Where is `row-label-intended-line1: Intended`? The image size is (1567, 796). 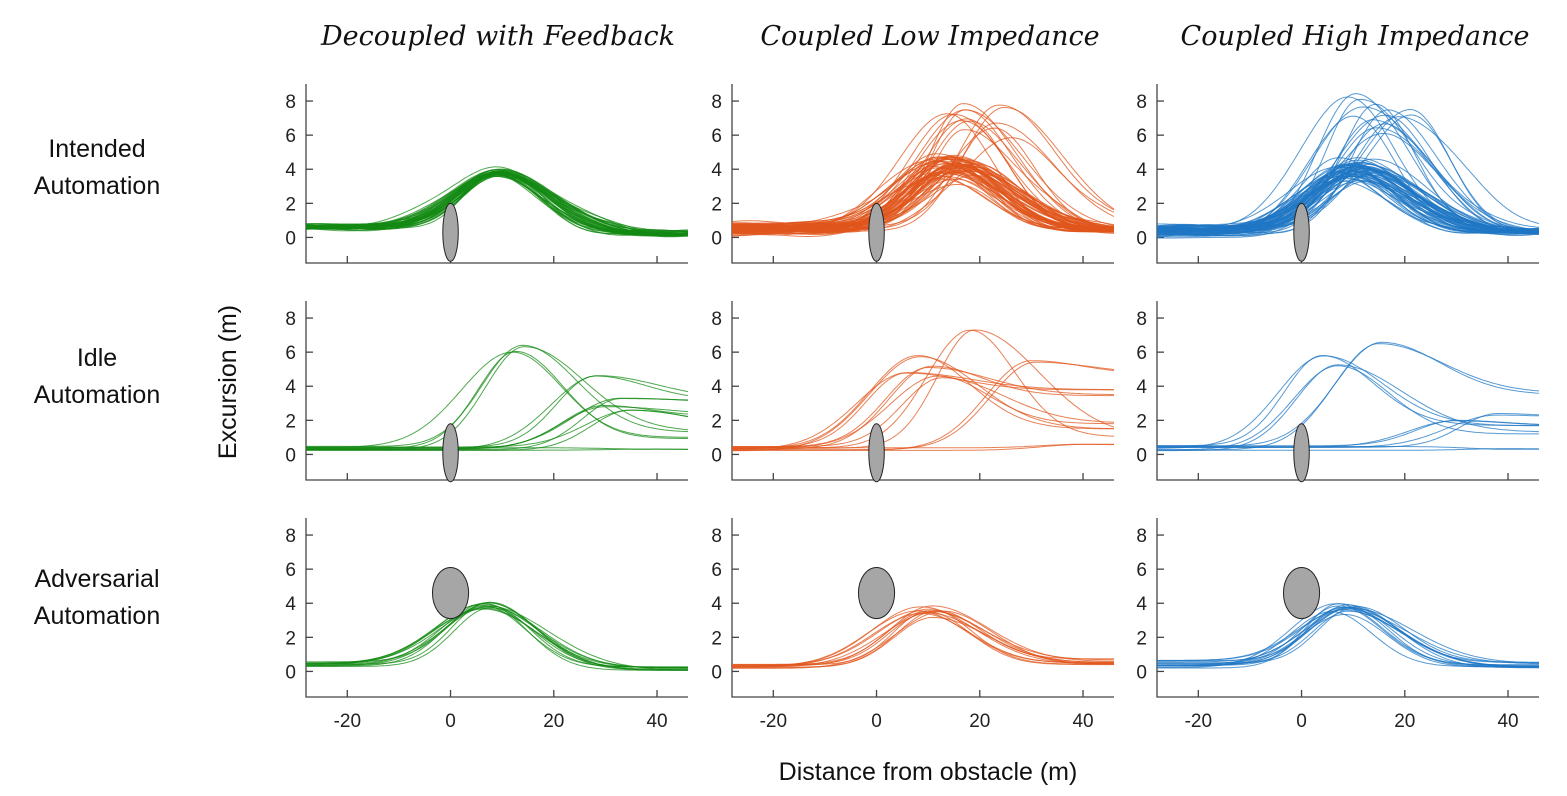 row-label-intended-line1: Intended is located at coordinates (96, 149).